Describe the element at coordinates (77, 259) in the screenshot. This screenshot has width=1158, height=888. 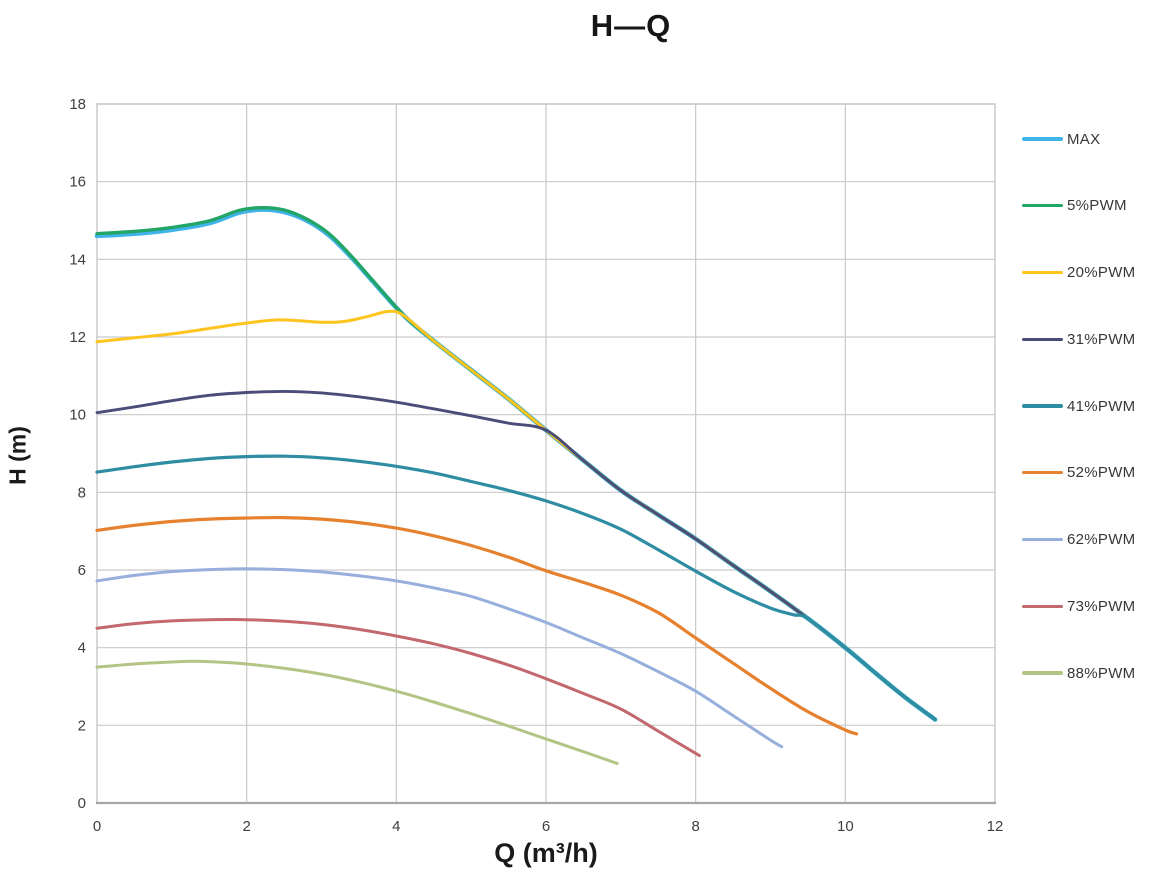
I see `y-tick-label-14: 14` at that location.